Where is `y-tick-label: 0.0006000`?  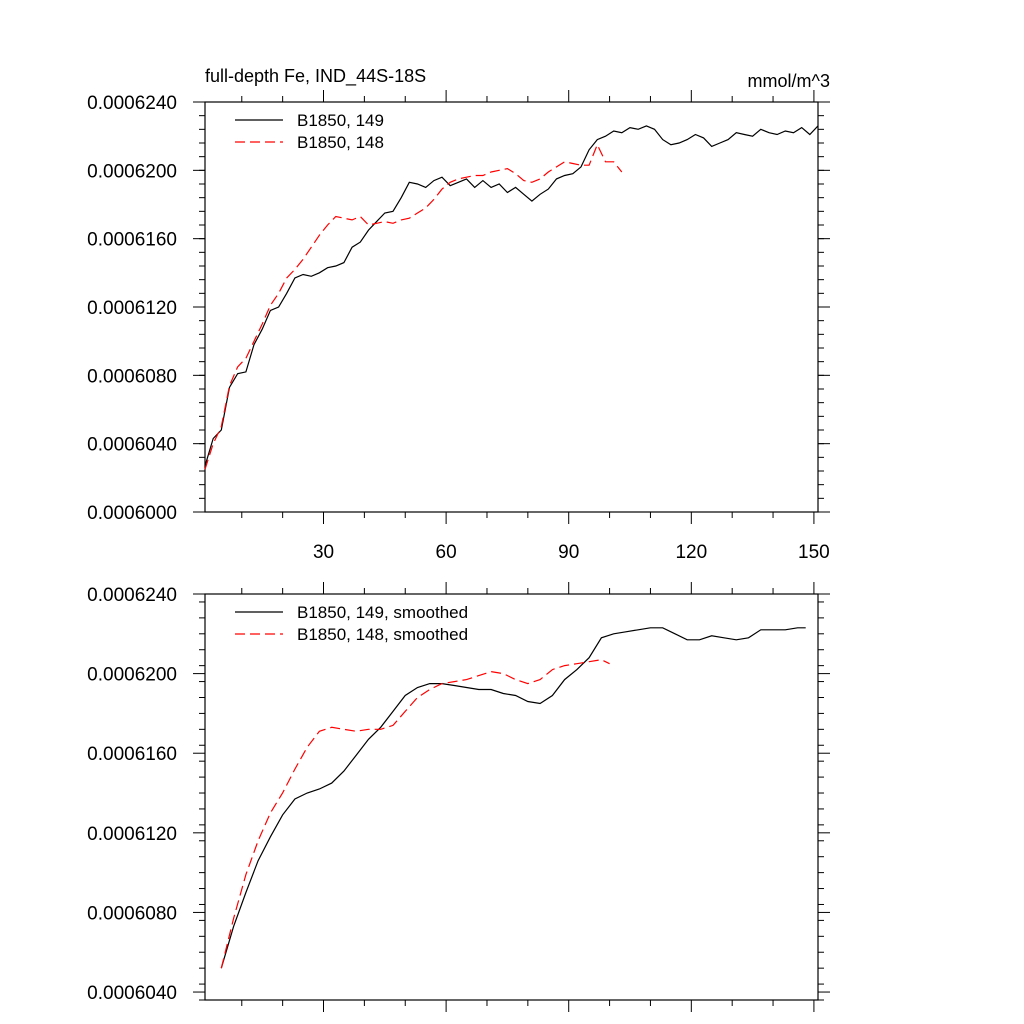
y-tick-label: 0.0006000 is located at coordinates (132, 513).